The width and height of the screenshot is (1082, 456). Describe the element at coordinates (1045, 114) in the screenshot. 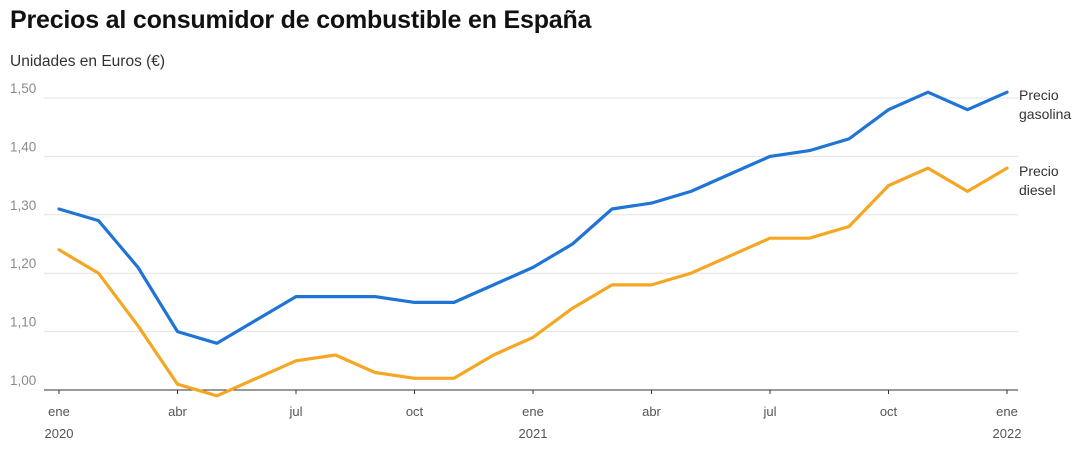

I see `series-label: gasolina` at that location.